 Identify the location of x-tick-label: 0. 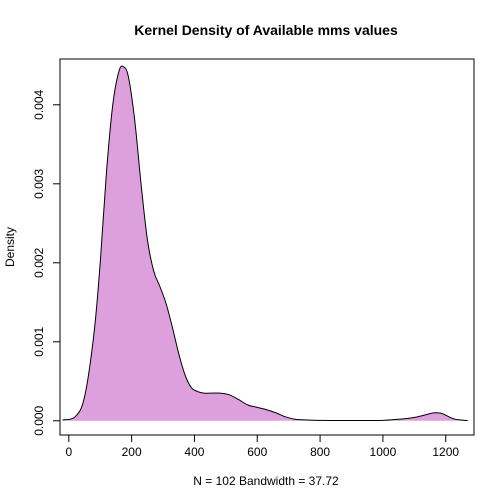
(68, 452).